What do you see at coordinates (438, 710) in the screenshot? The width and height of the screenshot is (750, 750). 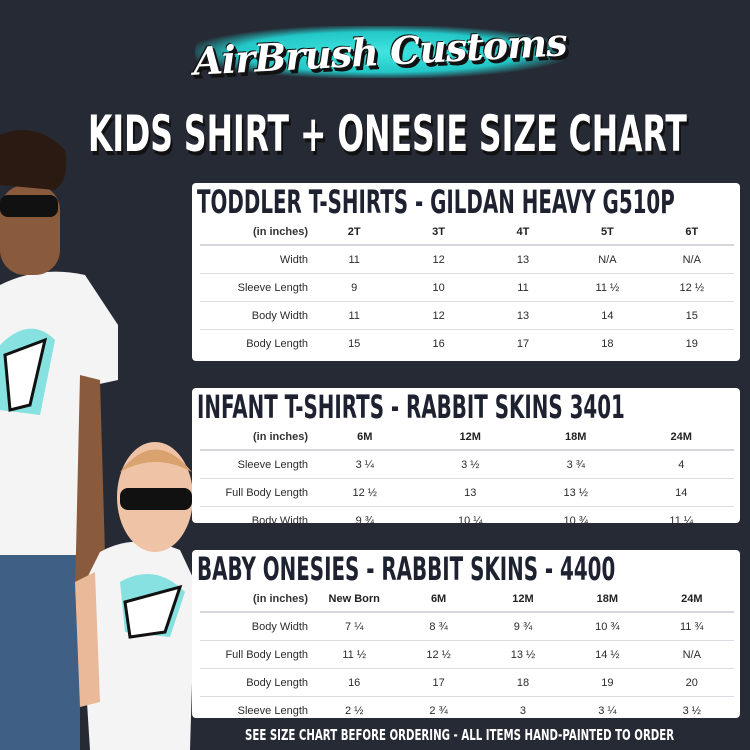 I see `size-value-cell: 2 ¾` at bounding box center [438, 710].